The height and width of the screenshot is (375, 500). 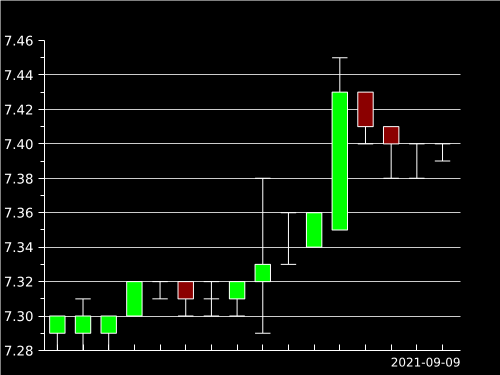 I want to click on y-tick-label: 7.34, so click(x=19, y=248).